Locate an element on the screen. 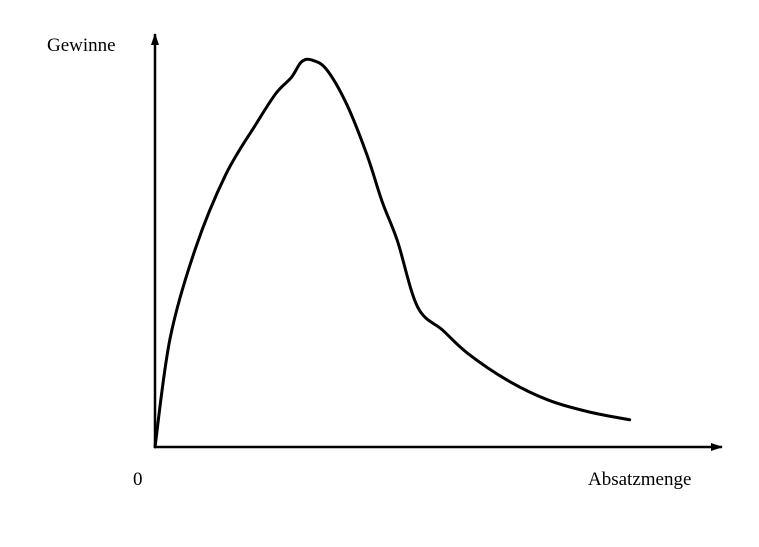  x-axis-label: Absatzmenge is located at coordinates (639, 479).